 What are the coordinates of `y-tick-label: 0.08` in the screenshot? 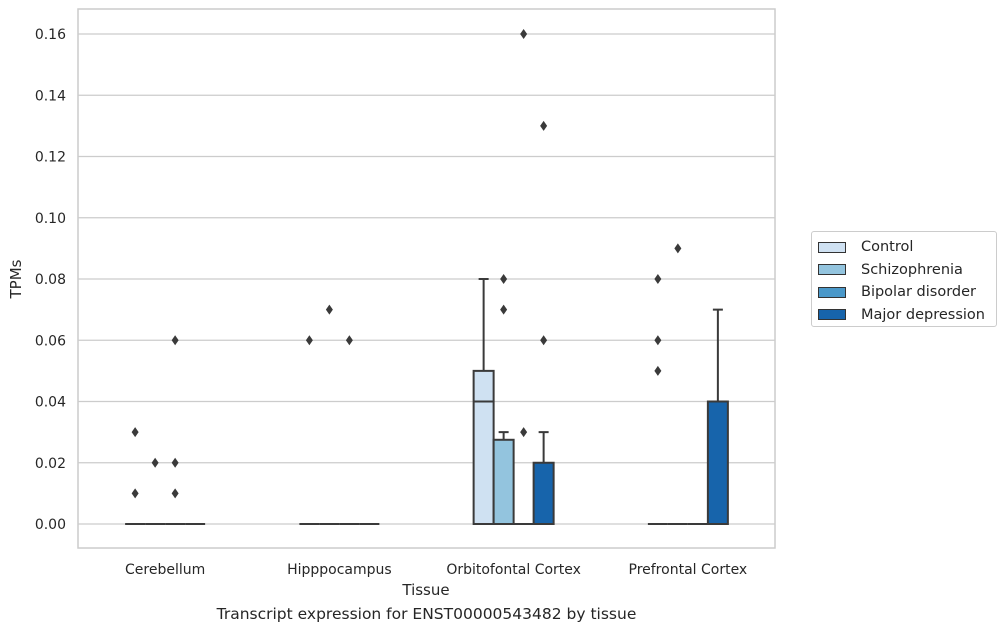 It's located at (50, 280).